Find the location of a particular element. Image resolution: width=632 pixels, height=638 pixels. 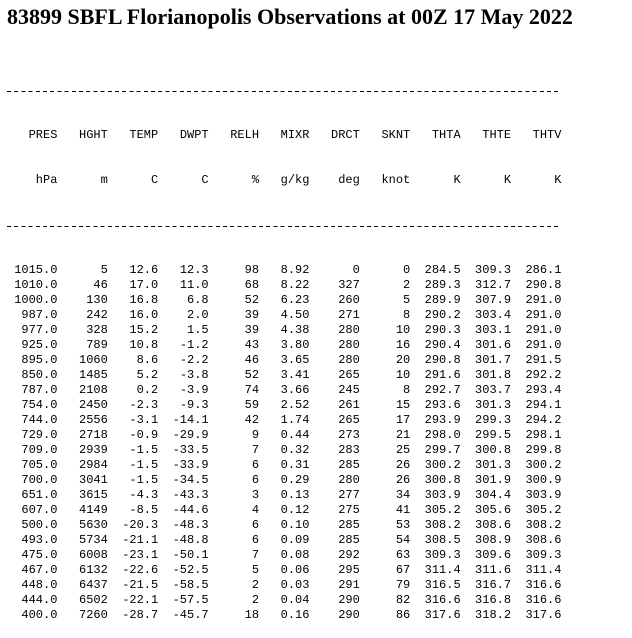

column-unit: g/kg is located at coordinates (295, 180).